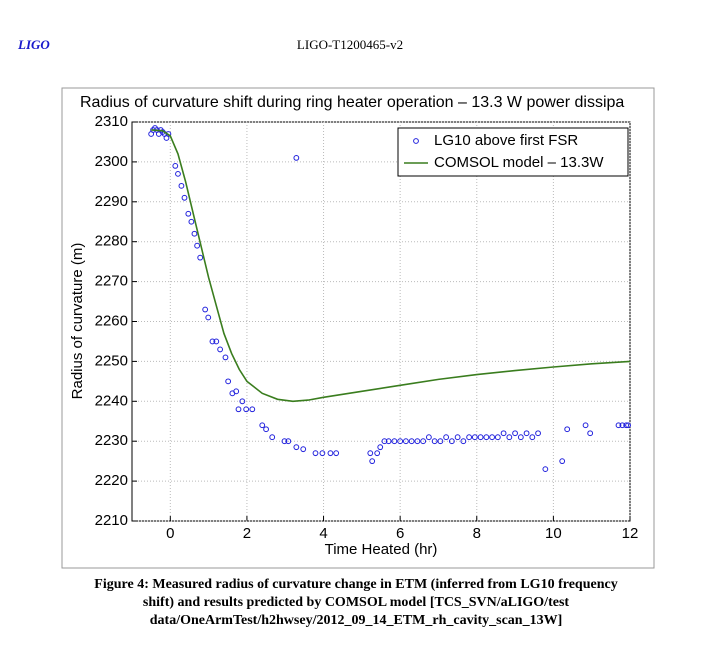 The width and height of the screenshot is (712, 661). What do you see at coordinates (111, 440) in the screenshot?
I see `y-tick-label: 2230` at bounding box center [111, 440].